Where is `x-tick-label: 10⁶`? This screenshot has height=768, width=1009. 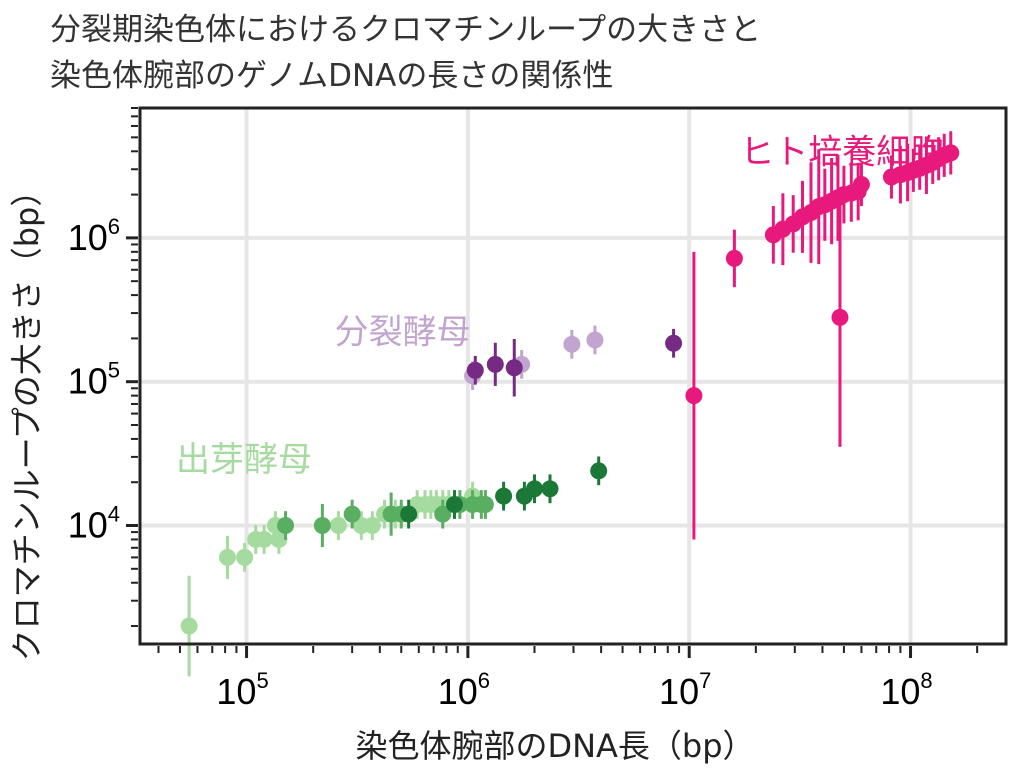 x-tick-label: 10⁶ is located at coordinates (464, 690).